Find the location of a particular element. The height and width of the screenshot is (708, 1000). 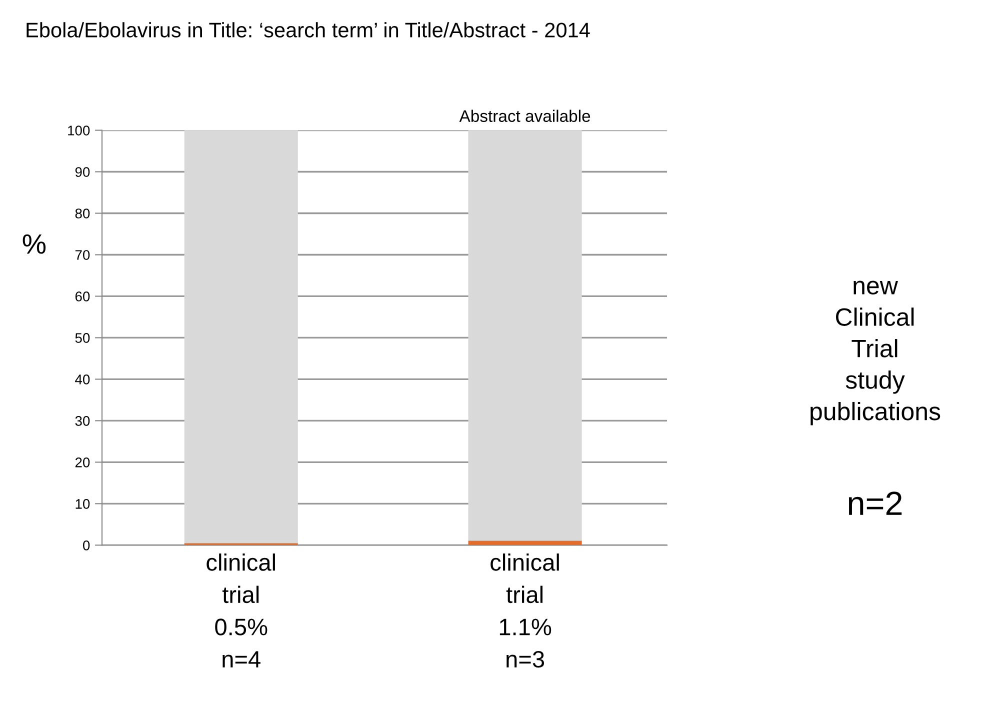

y-tick-label: 40 is located at coordinates (82, 379).